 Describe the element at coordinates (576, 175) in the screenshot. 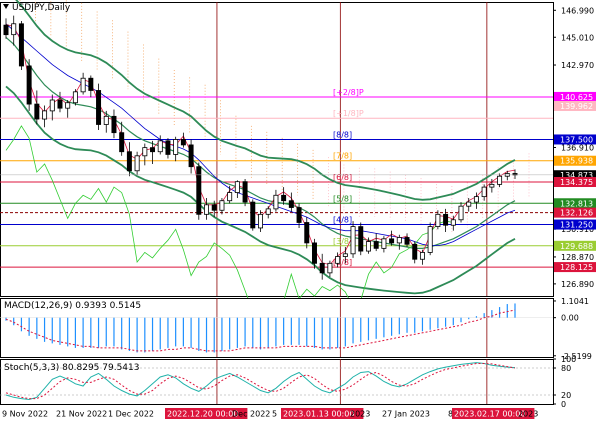

I see `price-badge-label: 134.873` at that location.